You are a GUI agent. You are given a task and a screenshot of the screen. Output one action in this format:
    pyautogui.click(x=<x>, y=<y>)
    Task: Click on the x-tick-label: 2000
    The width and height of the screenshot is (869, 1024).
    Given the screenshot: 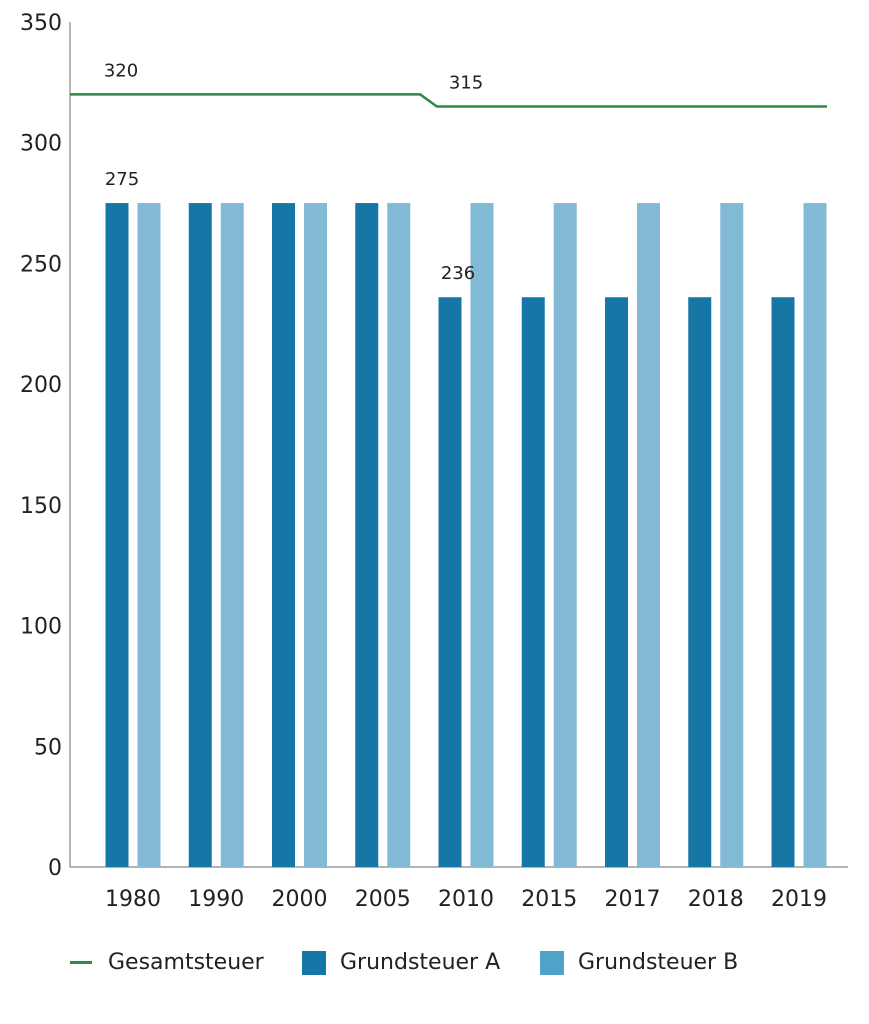 What is the action you would take?
    pyautogui.click(x=300, y=899)
    